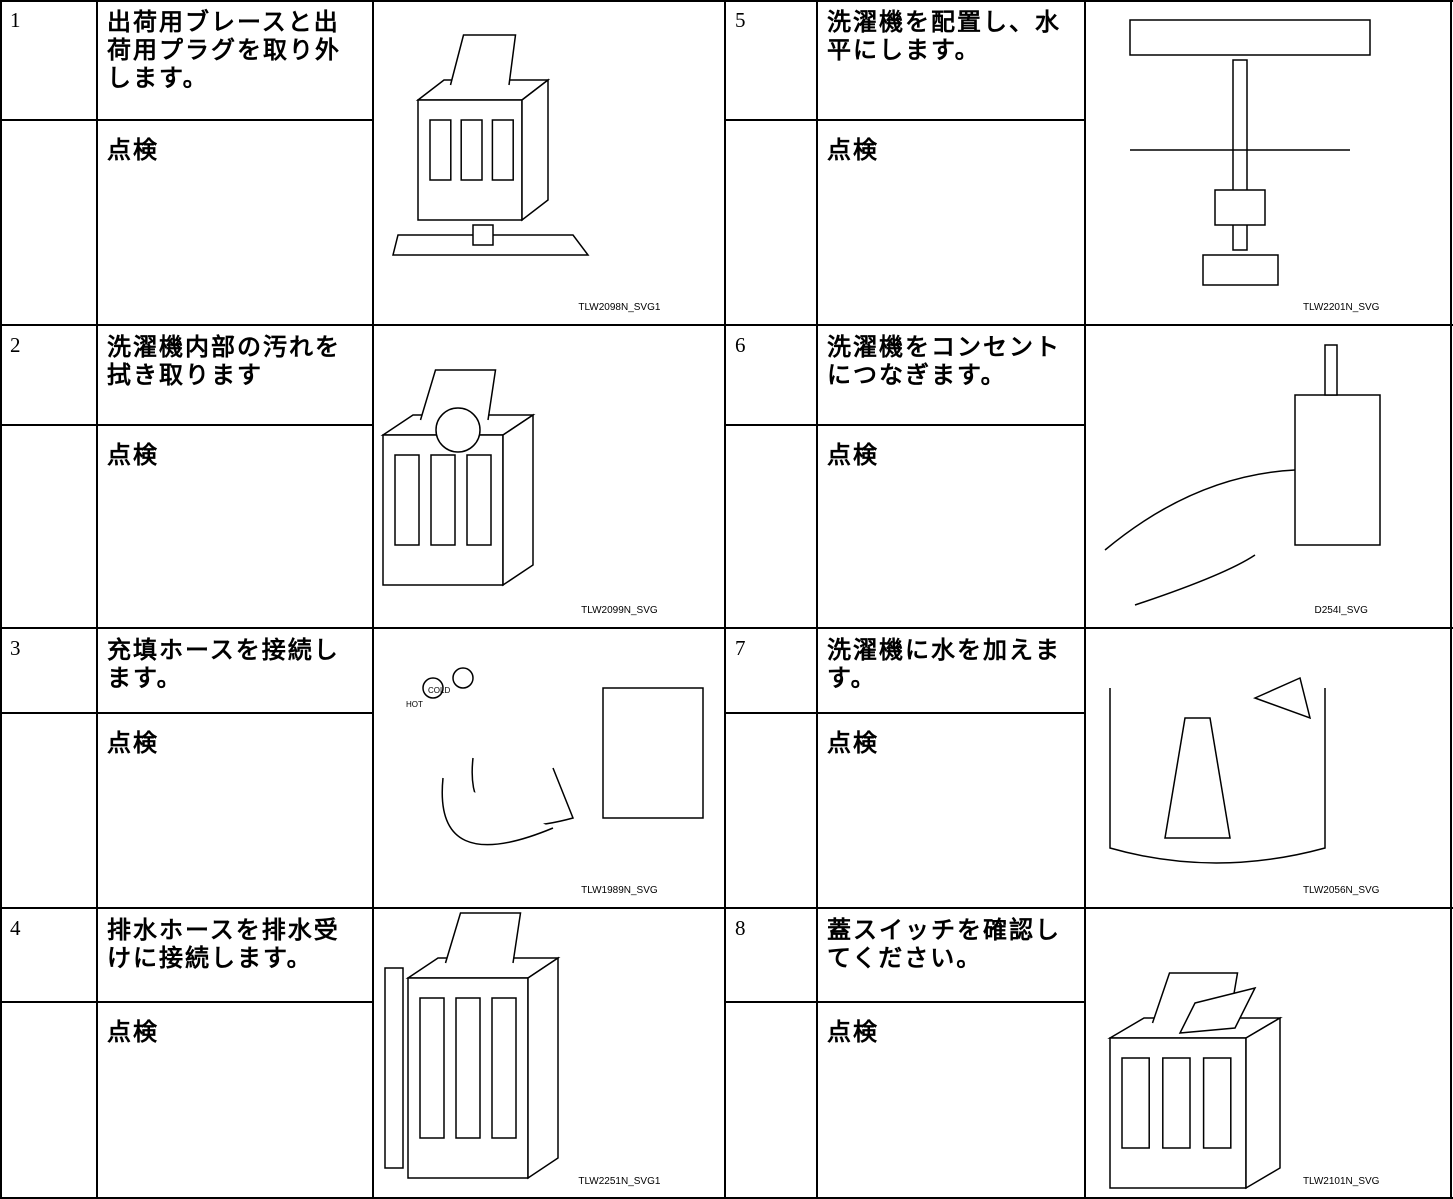 The height and width of the screenshot is (1199, 1453). What do you see at coordinates (224, 361) in the screenshot?
I see `step-title: 洗濯機内部の汚れを拭き取ります` at bounding box center [224, 361].